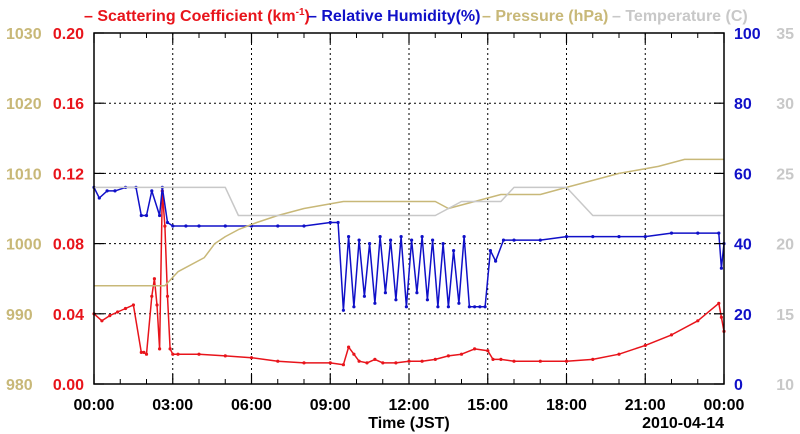 Image resolution: width=800 pixels, height=434 pixels. What do you see at coordinates (743, 104) in the screenshot?
I see `humidity-tick-label: 80` at bounding box center [743, 104].